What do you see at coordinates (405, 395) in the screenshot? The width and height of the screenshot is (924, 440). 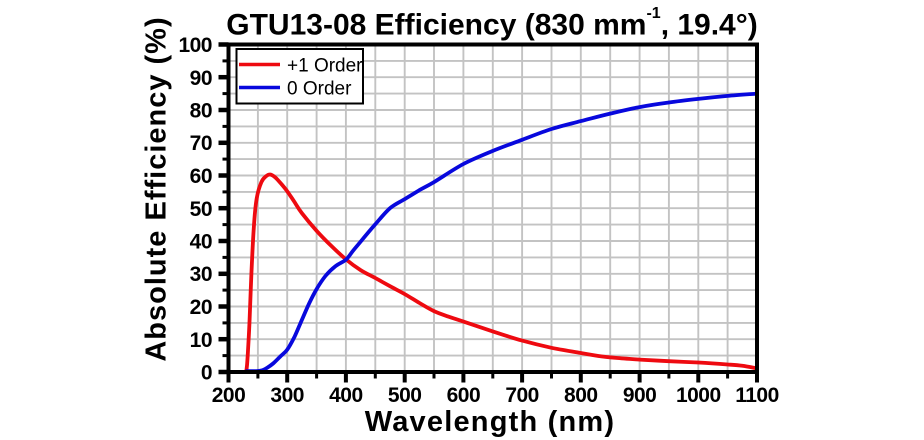 I see `svg-text: 500` at bounding box center [405, 395].